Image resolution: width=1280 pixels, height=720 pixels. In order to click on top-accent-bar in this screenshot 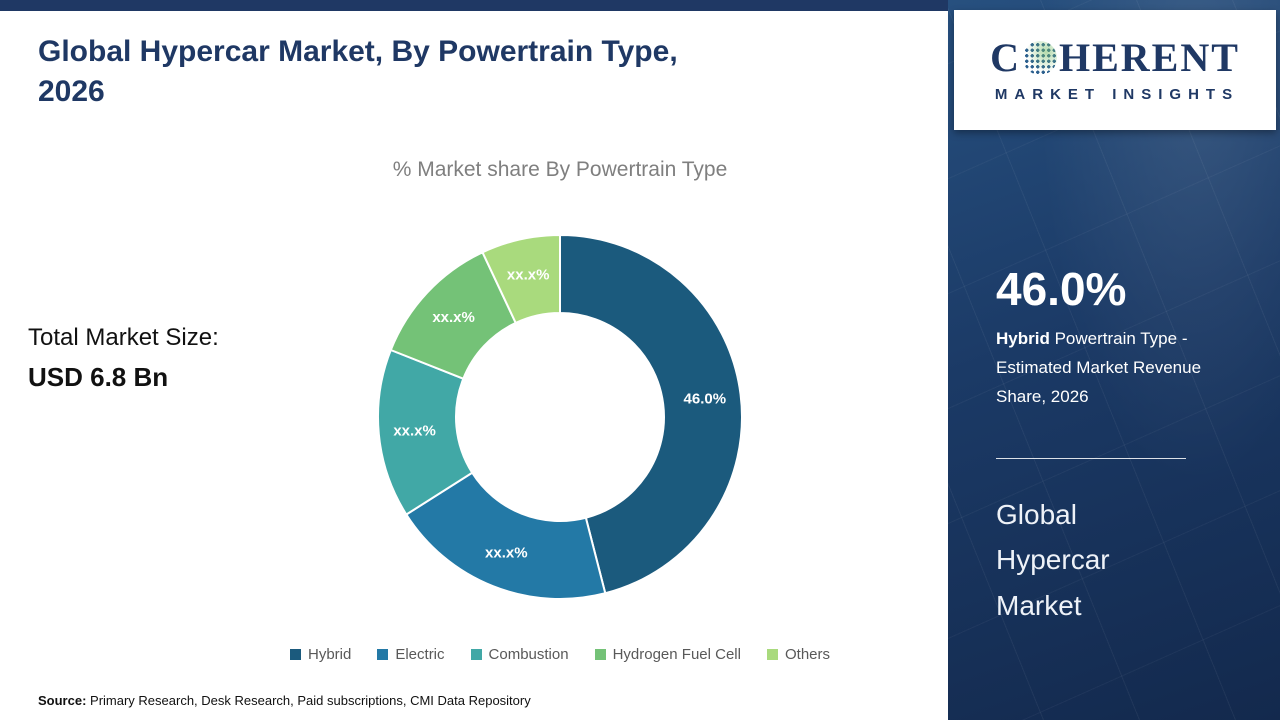, I will do `click(474, 5)`.